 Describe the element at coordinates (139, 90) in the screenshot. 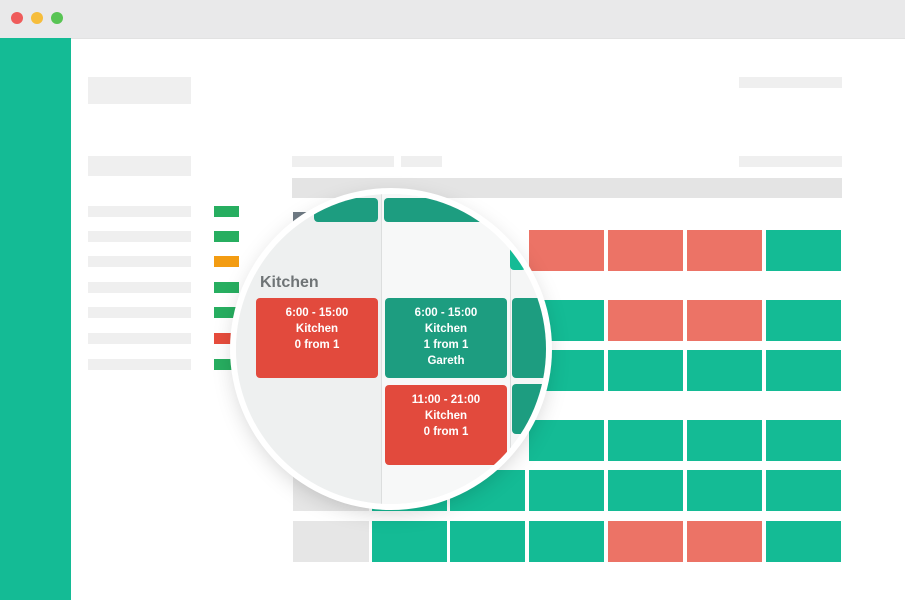

I see `page-title-placeholder` at that location.